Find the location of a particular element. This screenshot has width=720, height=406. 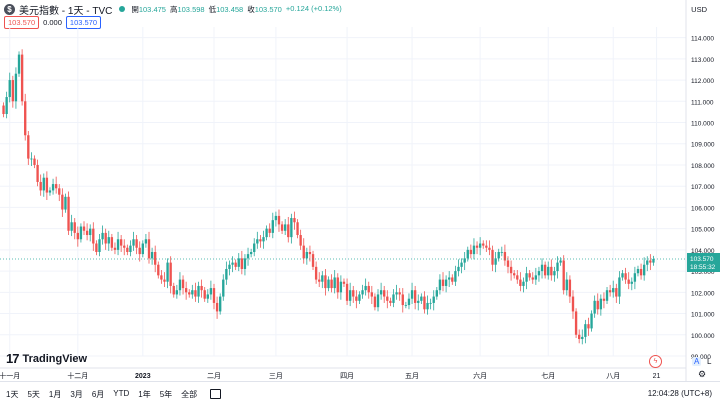

x-tick-label: 二月 is located at coordinates (214, 376).